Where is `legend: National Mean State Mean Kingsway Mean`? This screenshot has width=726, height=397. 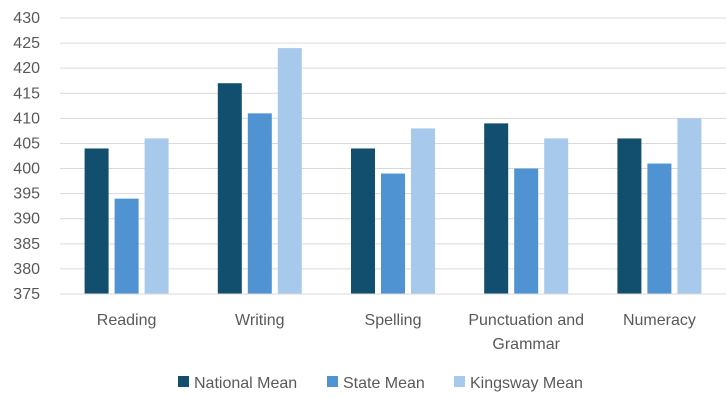
legend: National Mean State Mean Kingsway Mean is located at coordinates (380, 383).